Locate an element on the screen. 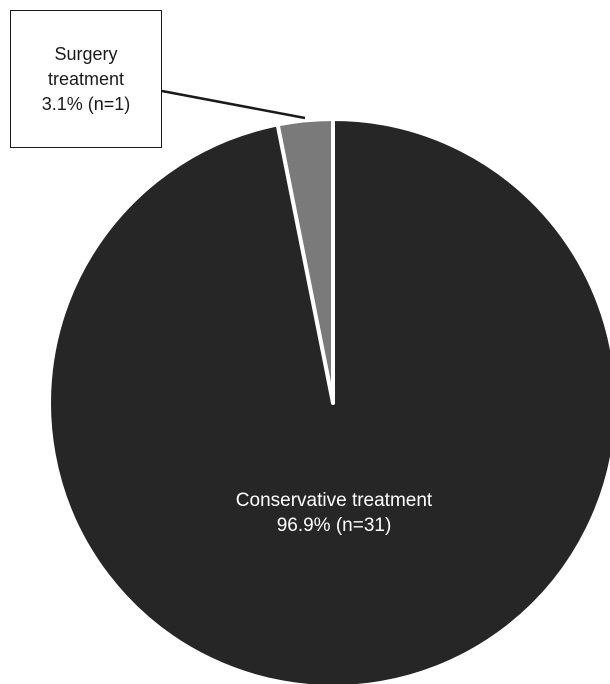 The height and width of the screenshot is (684, 610). callout-leader-line is located at coordinates (233, 104).